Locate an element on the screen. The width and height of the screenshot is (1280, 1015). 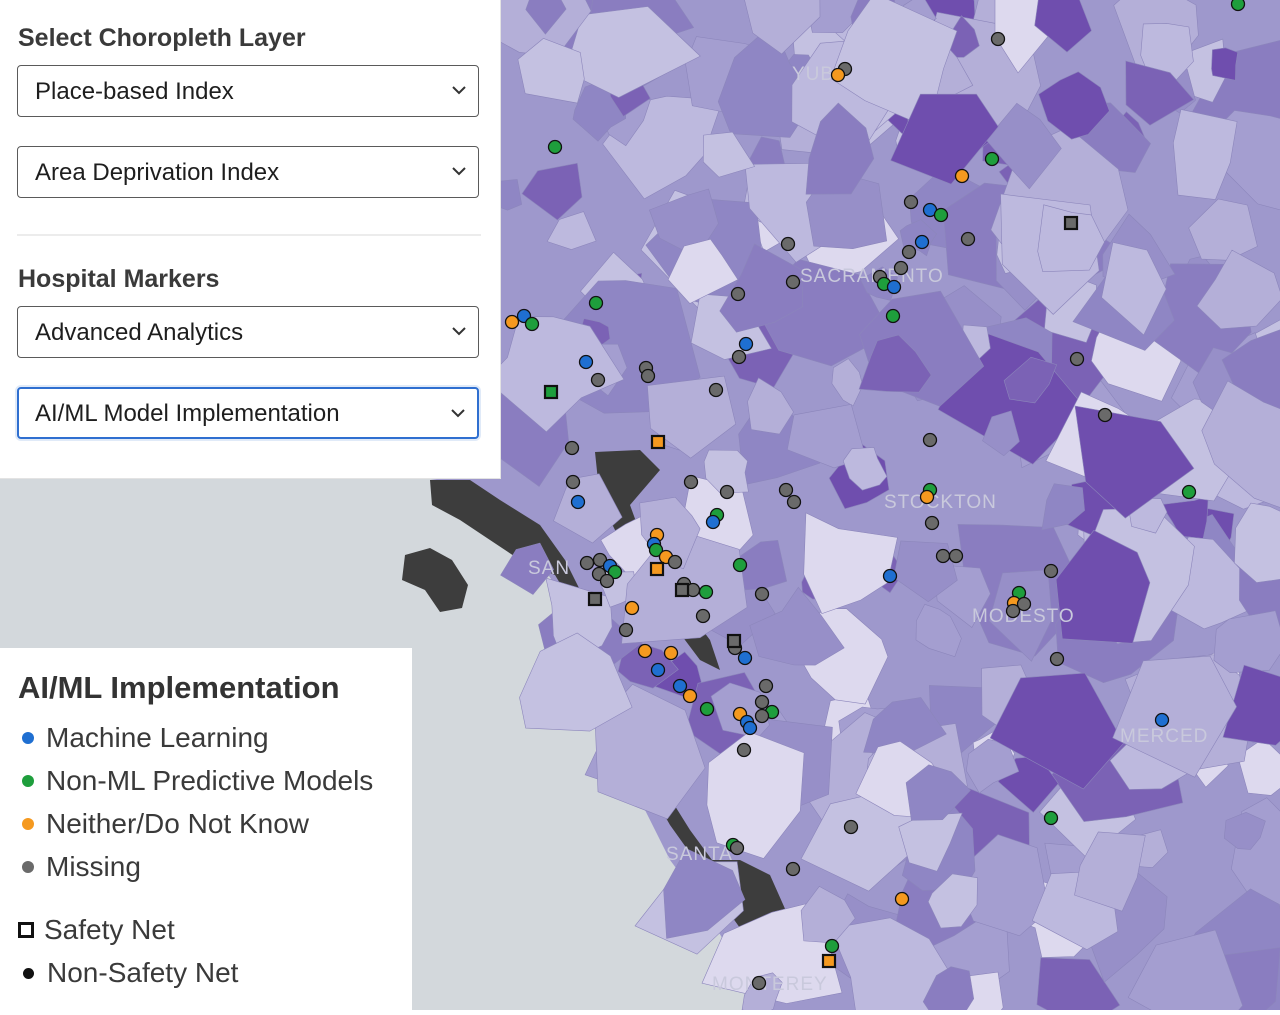
map-place-label: SANTA is located at coordinates (699, 854).